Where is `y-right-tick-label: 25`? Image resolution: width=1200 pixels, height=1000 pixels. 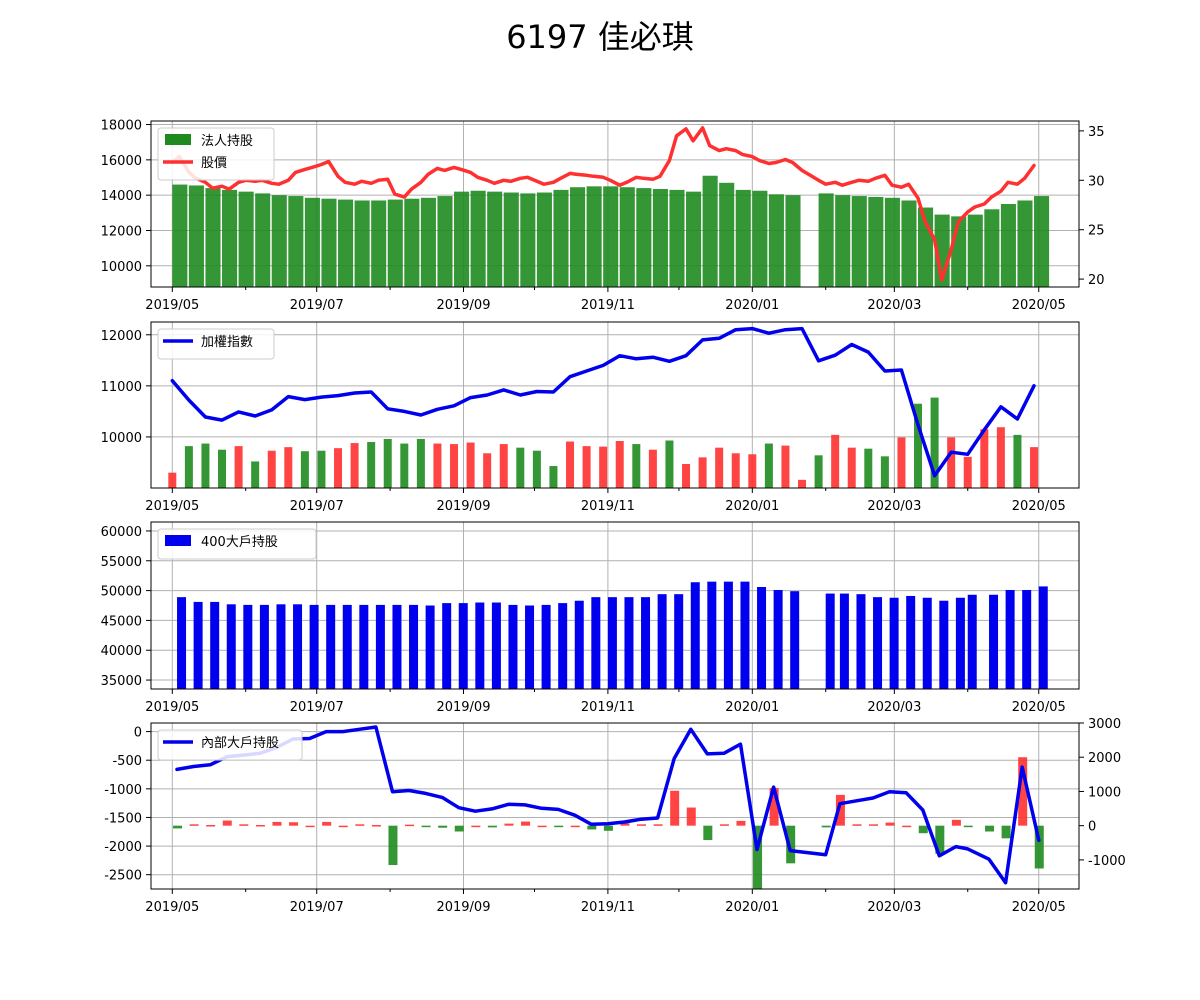
y-right-tick-label: 25 is located at coordinates (1096, 231).